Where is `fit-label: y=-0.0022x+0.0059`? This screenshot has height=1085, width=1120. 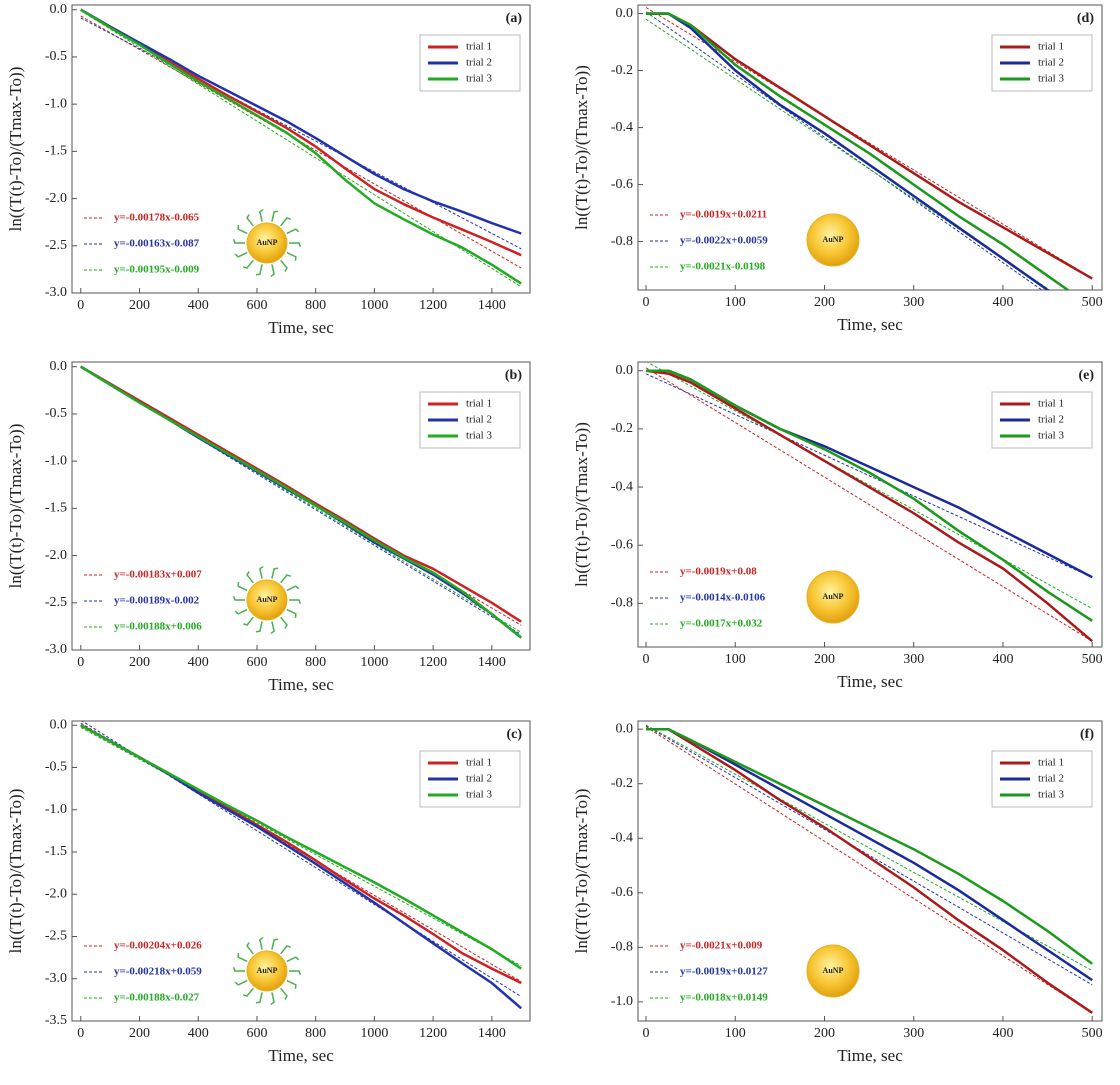 fit-label: y=-0.0022x+0.0059 is located at coordinates (724, 241).